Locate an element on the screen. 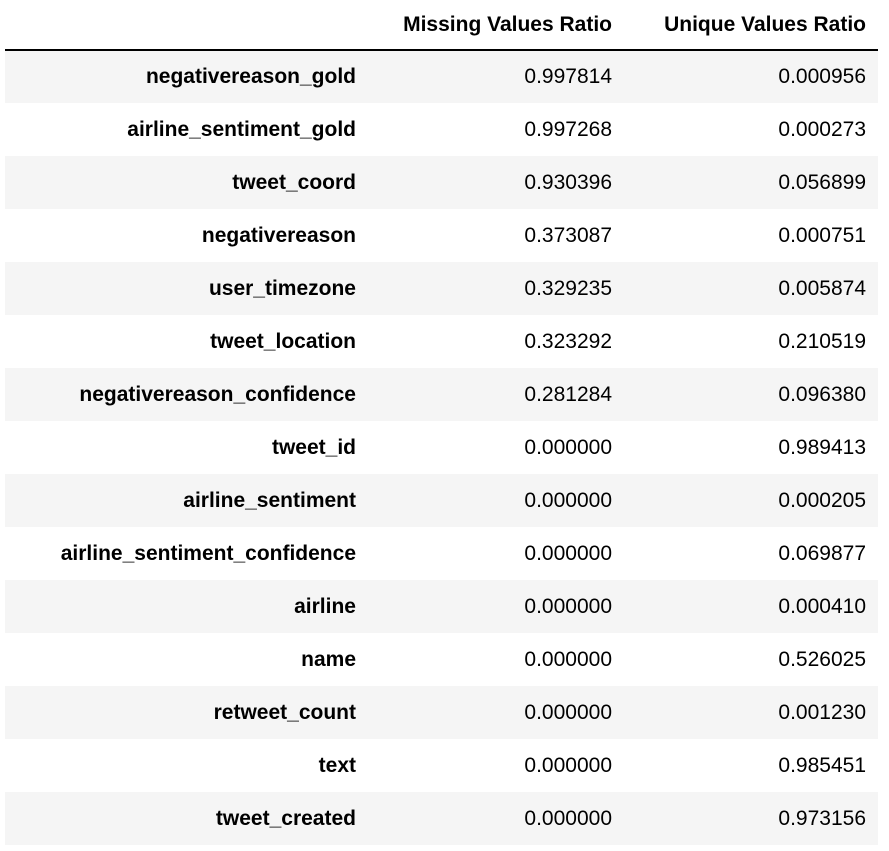 The width and height of the screenshot is (889, 851). row-index-label: airline_sentiment_gold is located at coordinates (241, 129).